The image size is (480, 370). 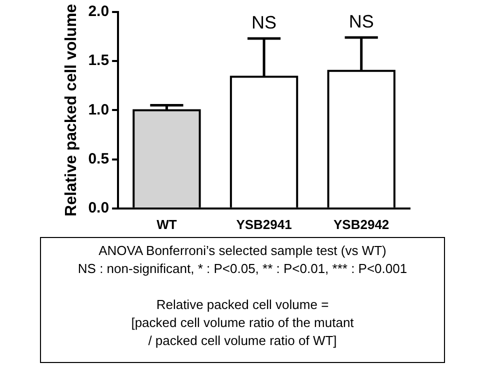 I want to click on x-tick-label: YSB2942, so click(x=362, y=224).